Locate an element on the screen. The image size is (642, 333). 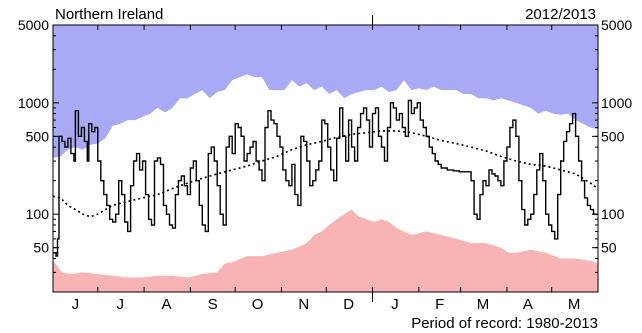
y-tick-label-left: 1000 is located at coordinates (33, 103).